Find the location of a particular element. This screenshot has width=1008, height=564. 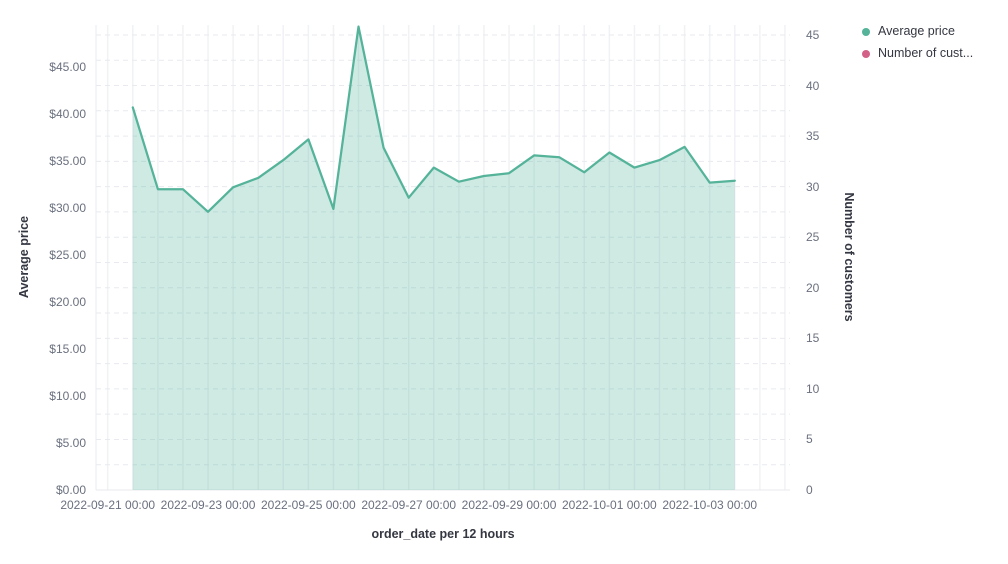

y-axis-right-tick-label: 20 is located at coordinates (813, 287).